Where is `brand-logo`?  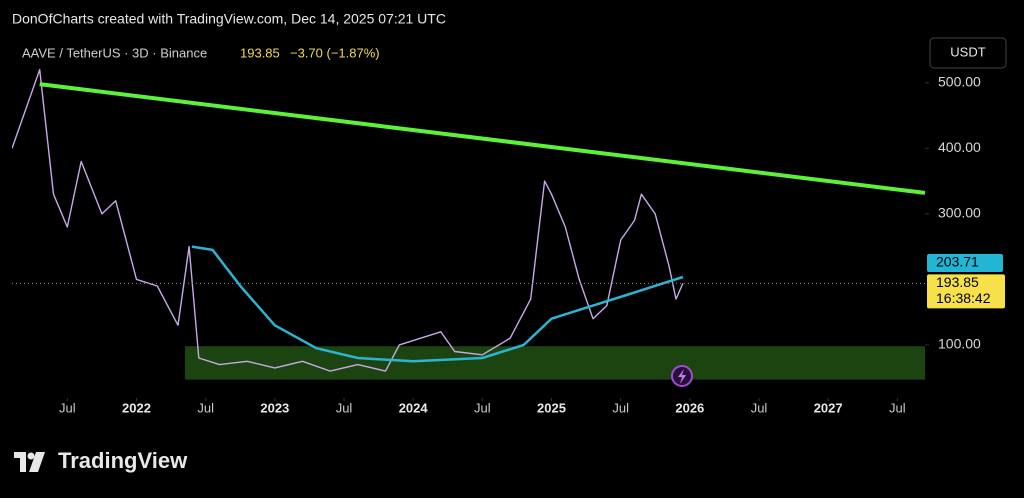 brand-logo is located at coordinates (29, 462).